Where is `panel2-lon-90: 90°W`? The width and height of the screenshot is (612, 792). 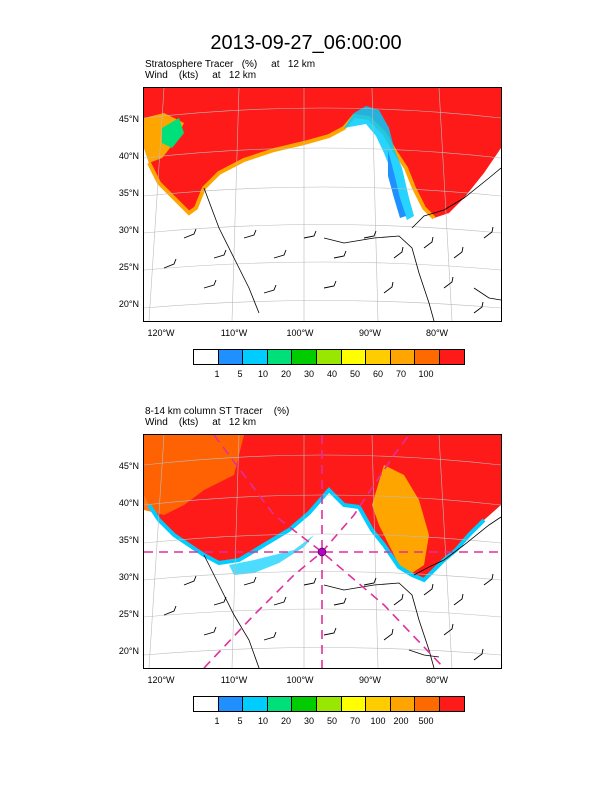 panel2-lon-90: 90°W is located at coordinates (370, 680).